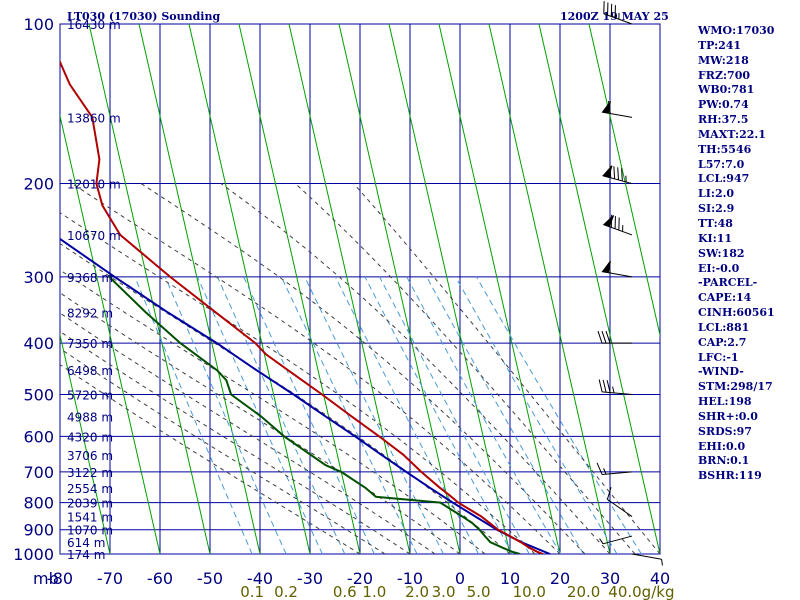 Image resolution: width=800 pixels, height=600 pixels. Describe the element at coordinates (721, 164) in the screenshot. I see `index-item: L57:7.0` at that location.